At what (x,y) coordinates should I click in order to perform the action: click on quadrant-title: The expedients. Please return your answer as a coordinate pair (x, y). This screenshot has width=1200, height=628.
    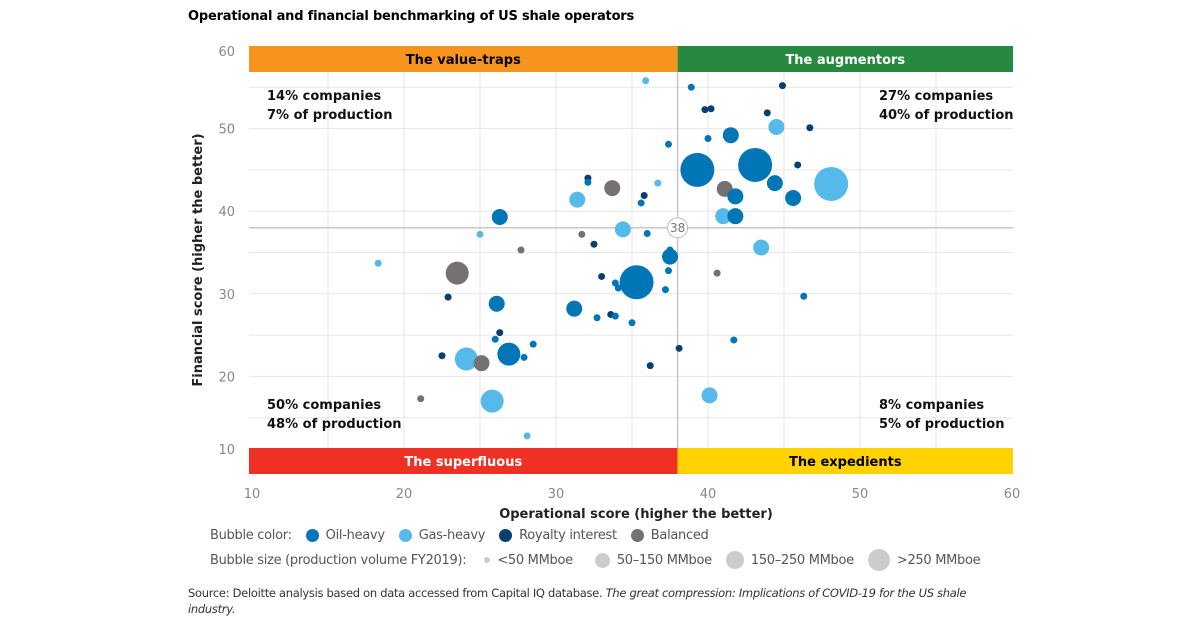
    Looking at the image, I should click on (845, 462).